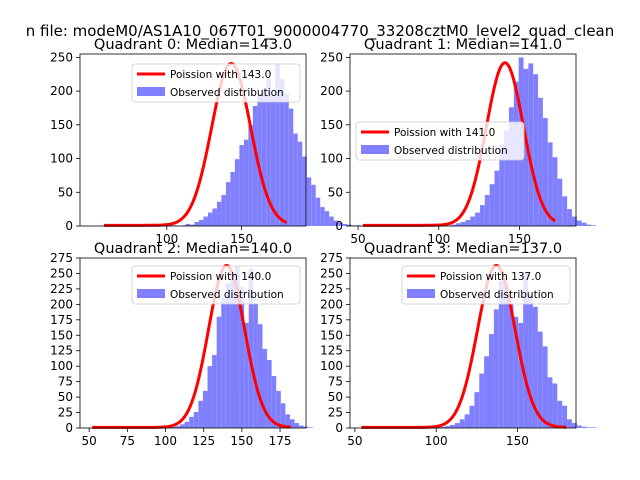  What do you see at coordinates (195, 144) in the screenshot?
I see `poisson-curve` at bounding box center [195, 144].